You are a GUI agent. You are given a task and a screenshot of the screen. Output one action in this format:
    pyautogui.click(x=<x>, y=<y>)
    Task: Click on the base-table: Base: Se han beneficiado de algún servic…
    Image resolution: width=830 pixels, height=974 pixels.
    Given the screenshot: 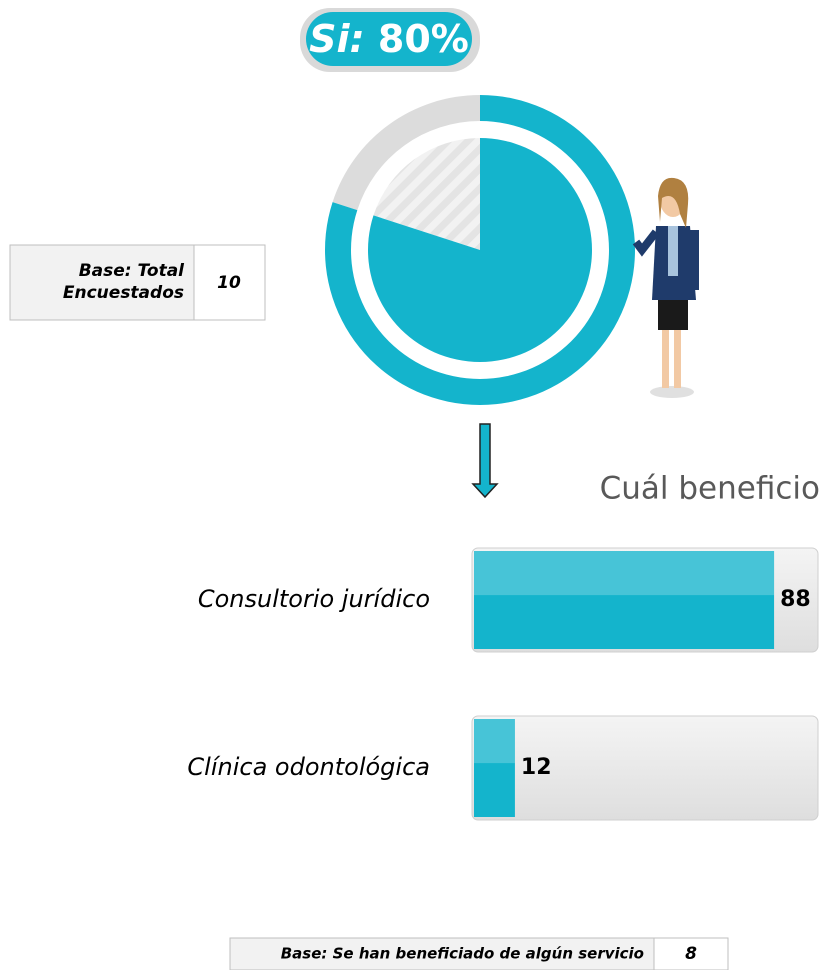 What is the action you would take?
    pyautogui.click(x=479, y=954)
    